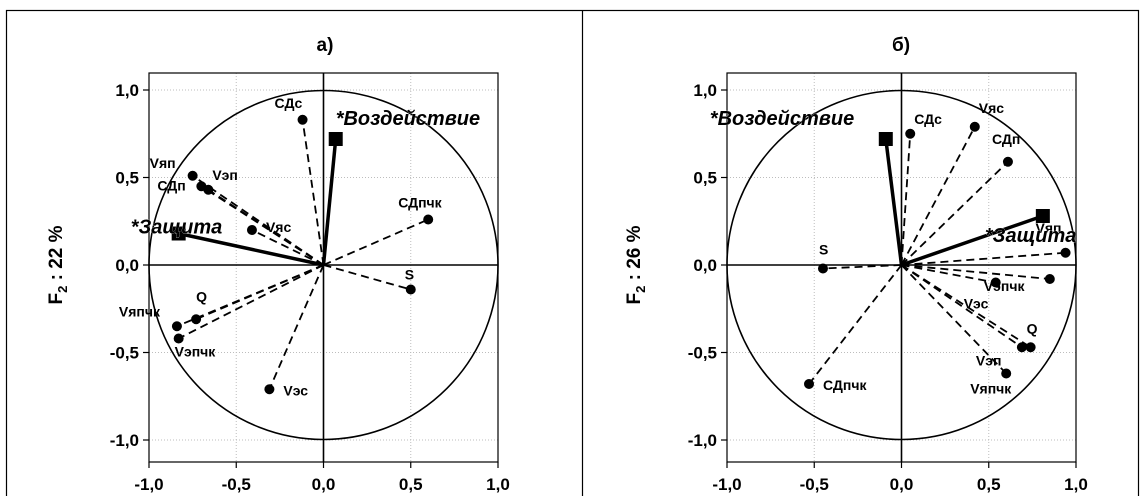  Describe the element at coordinates (225, 175) in the screenshot. I see `variable-label: Vэп` at that location.